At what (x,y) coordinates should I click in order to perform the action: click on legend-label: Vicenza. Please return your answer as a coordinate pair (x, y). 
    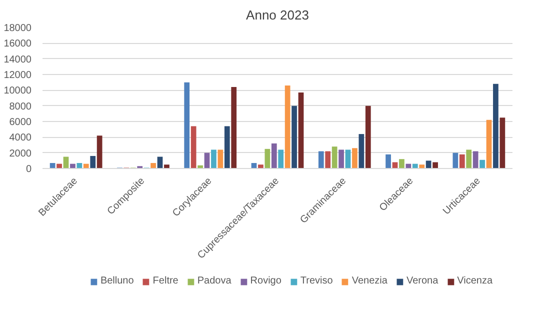
    Looking at the image, I should click on (475, 281).